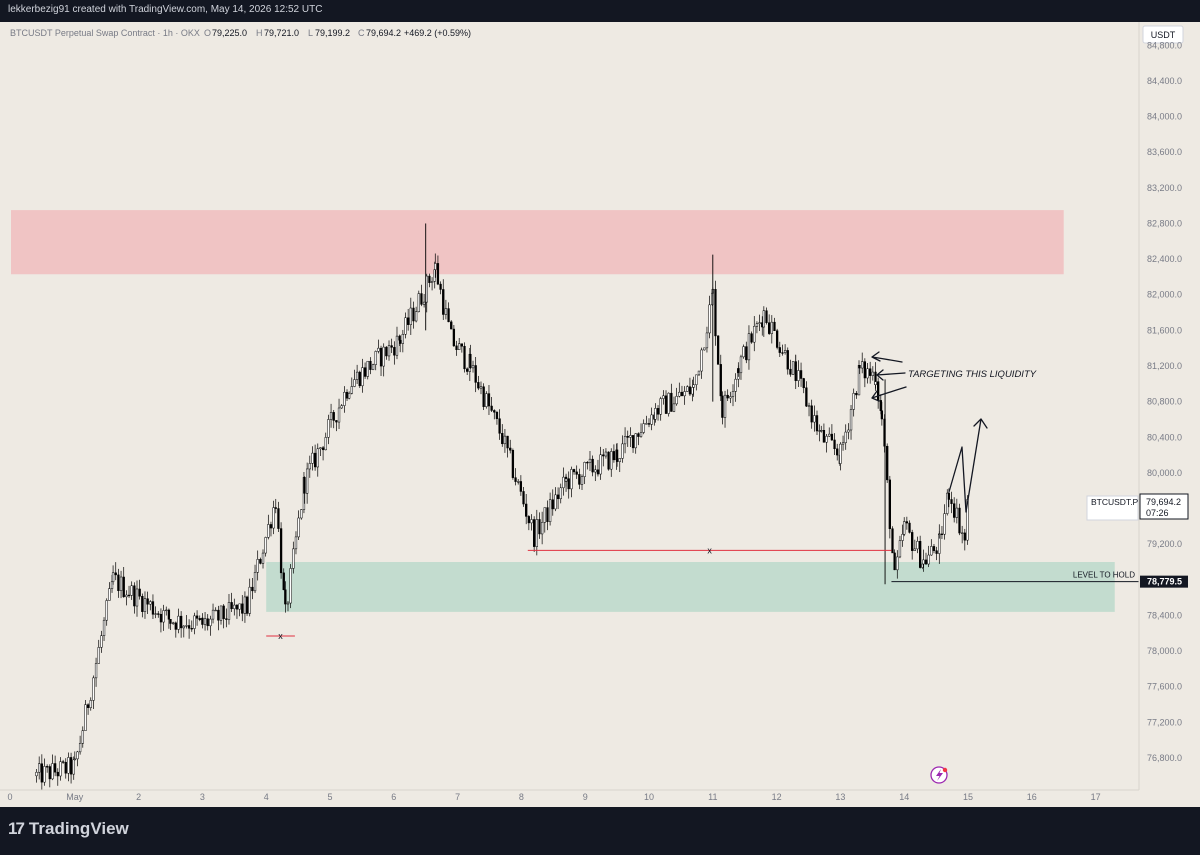 Image resolution: width=1200 pixels, height=855 pixels. What do you see at coordinates (1163, 34) in the screenshot?
I see `currency-badge` at bounding box center [1163, 34].